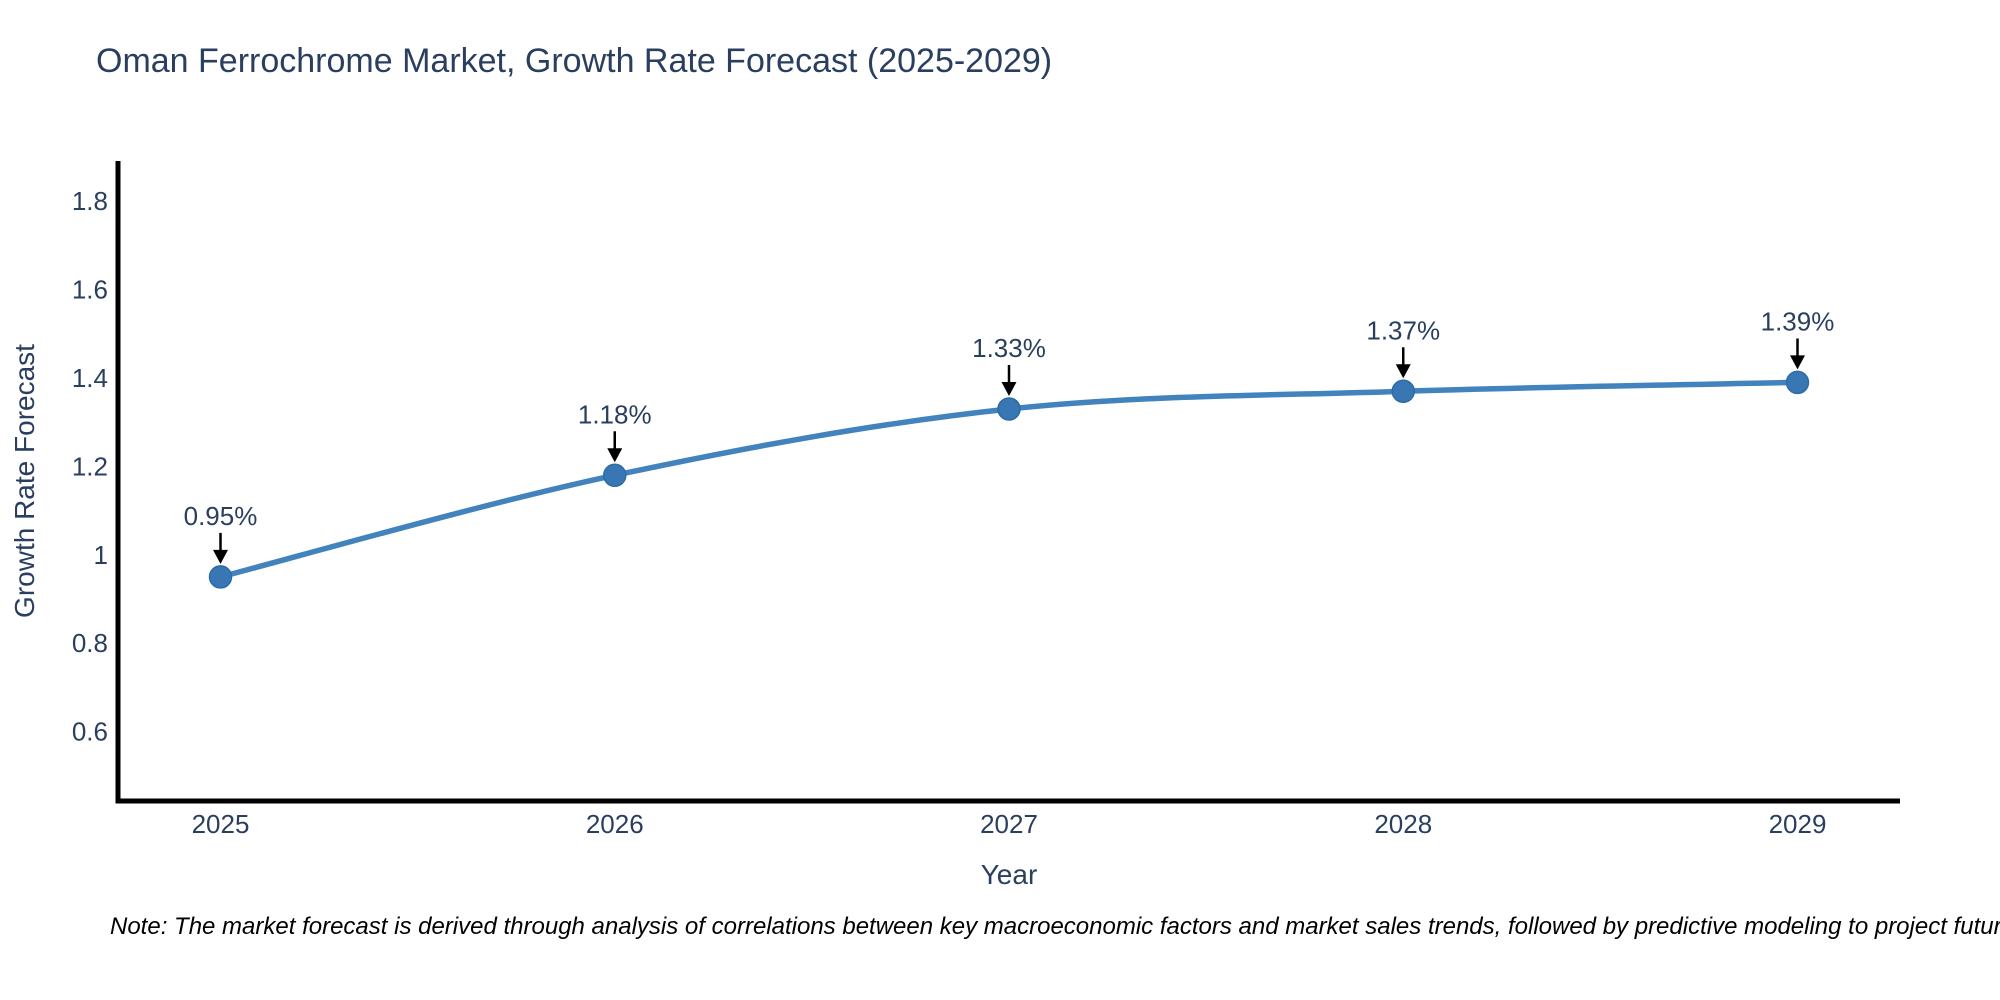 This screenshot has height=1000, width=2000. Describe the element at coordinates (615, 414) in the screenshot. I see `point-value-label: 1.18%` at that location.